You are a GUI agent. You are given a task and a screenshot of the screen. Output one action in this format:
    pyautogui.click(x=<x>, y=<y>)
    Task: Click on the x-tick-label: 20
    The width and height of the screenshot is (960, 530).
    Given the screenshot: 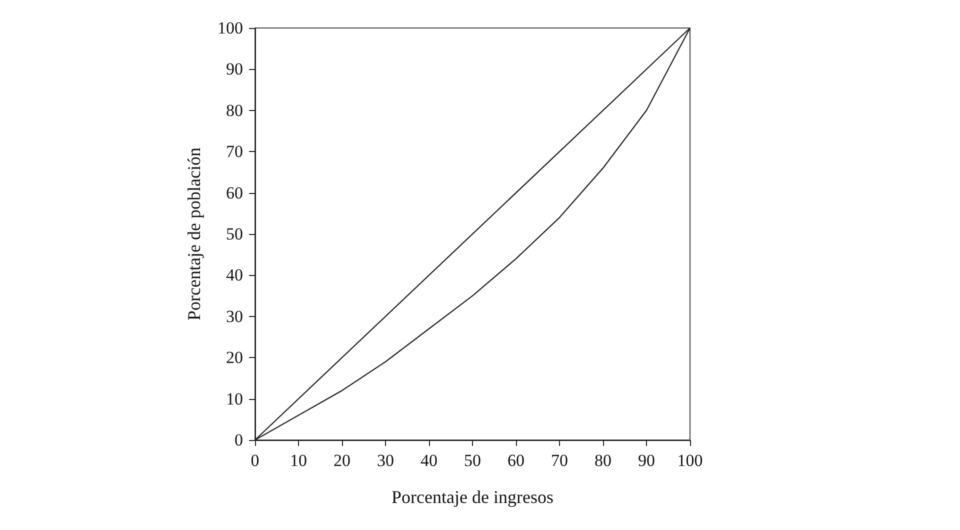 What is the action you would take?
    pyautogui.click(x=342, y=460)
    